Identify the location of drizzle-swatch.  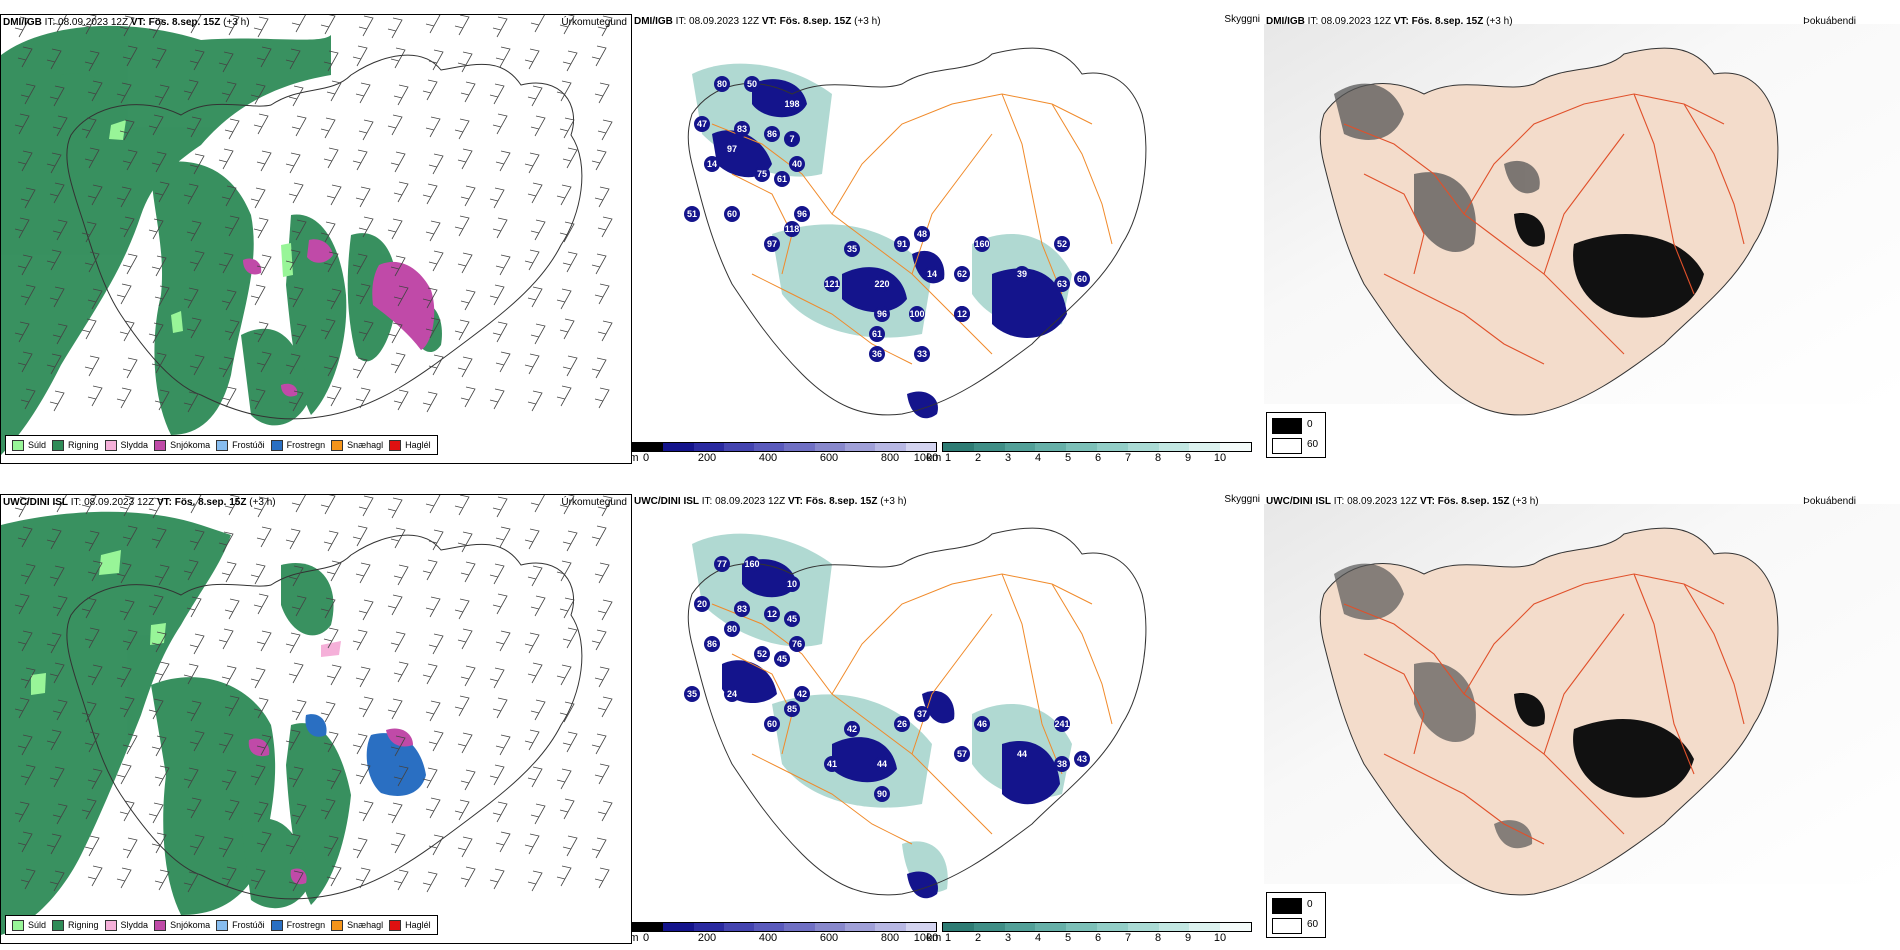
(18, 925).